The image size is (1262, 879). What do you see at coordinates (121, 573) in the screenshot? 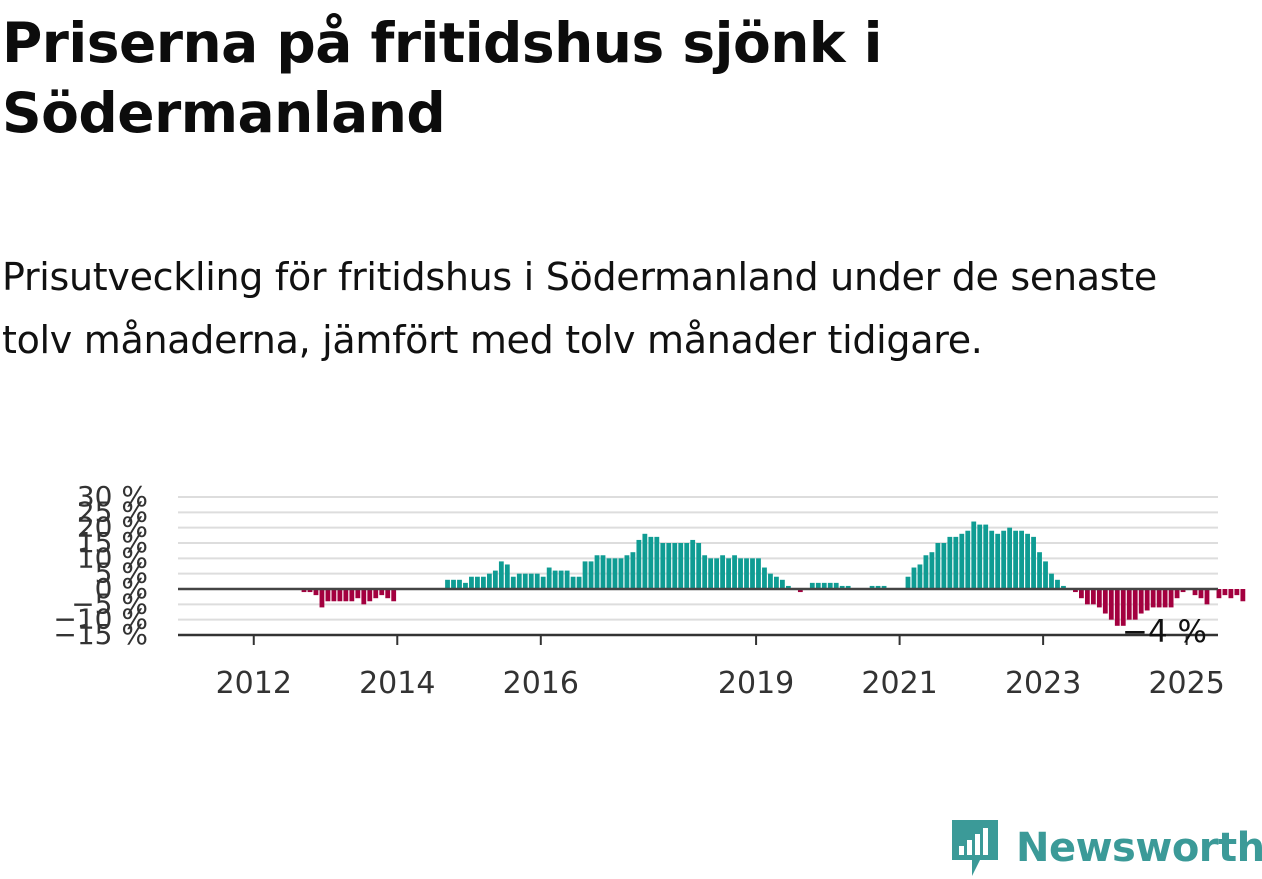
I see `y-tick-label: 5 %` at bounding box center [121, 573].